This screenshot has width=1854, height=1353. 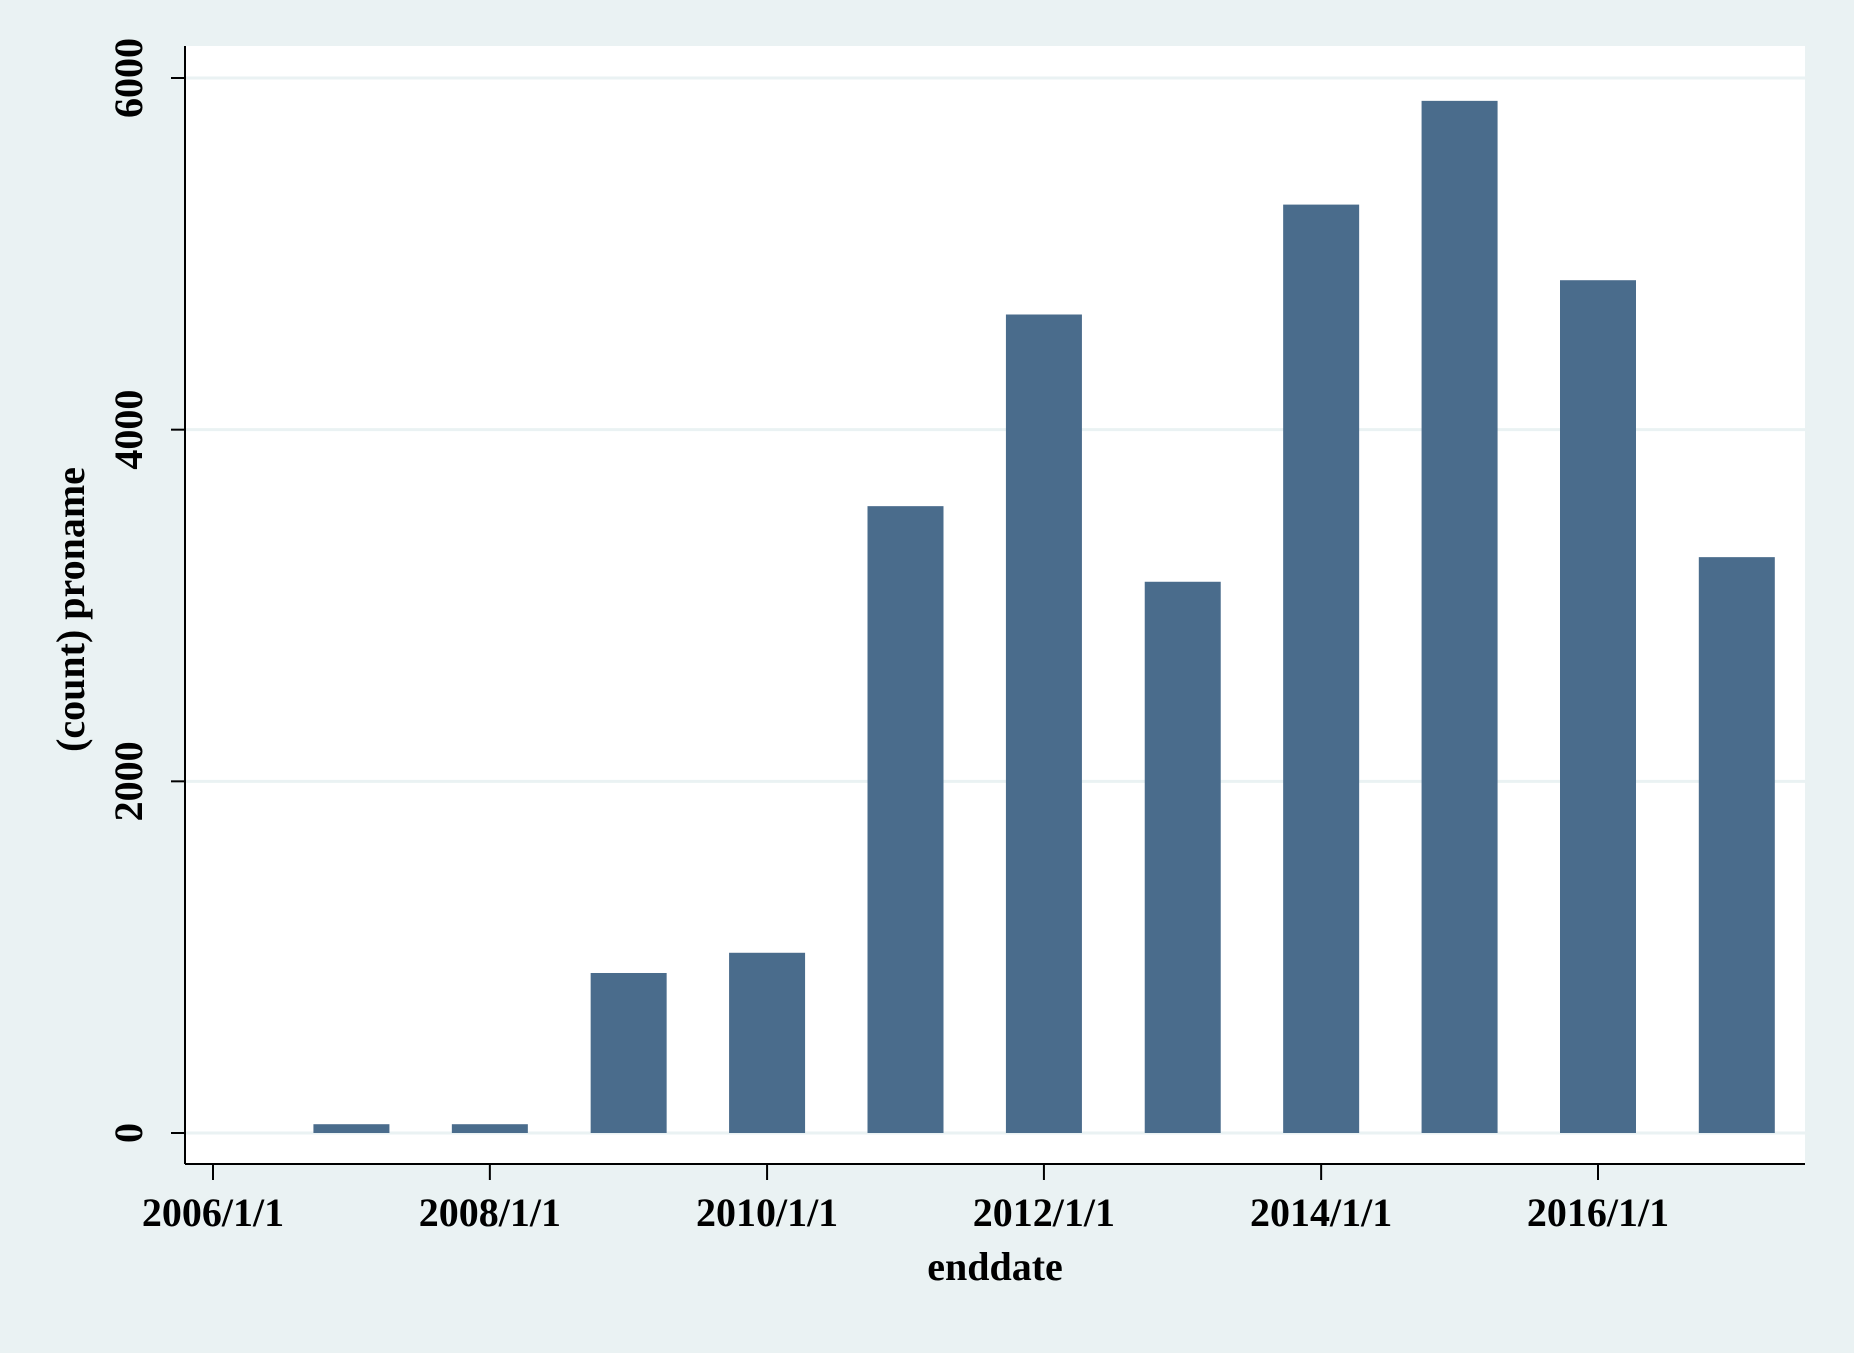 I want to click on x-axis-title: enddate, so click(x=995, y=1266).